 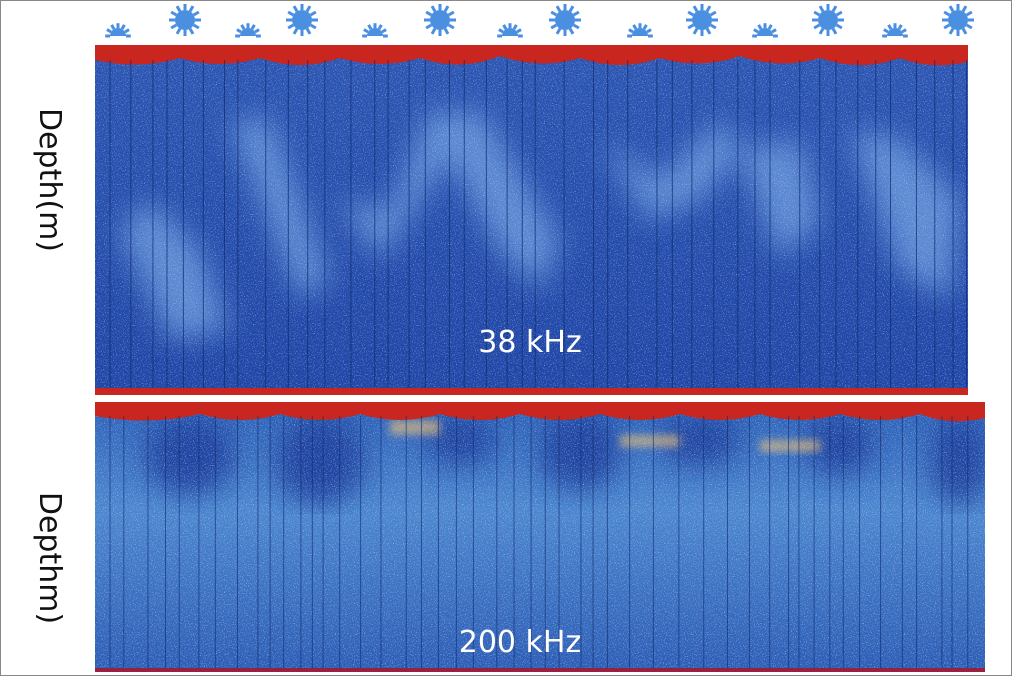 I want to click on surface-band, so click(x=531, y=55).